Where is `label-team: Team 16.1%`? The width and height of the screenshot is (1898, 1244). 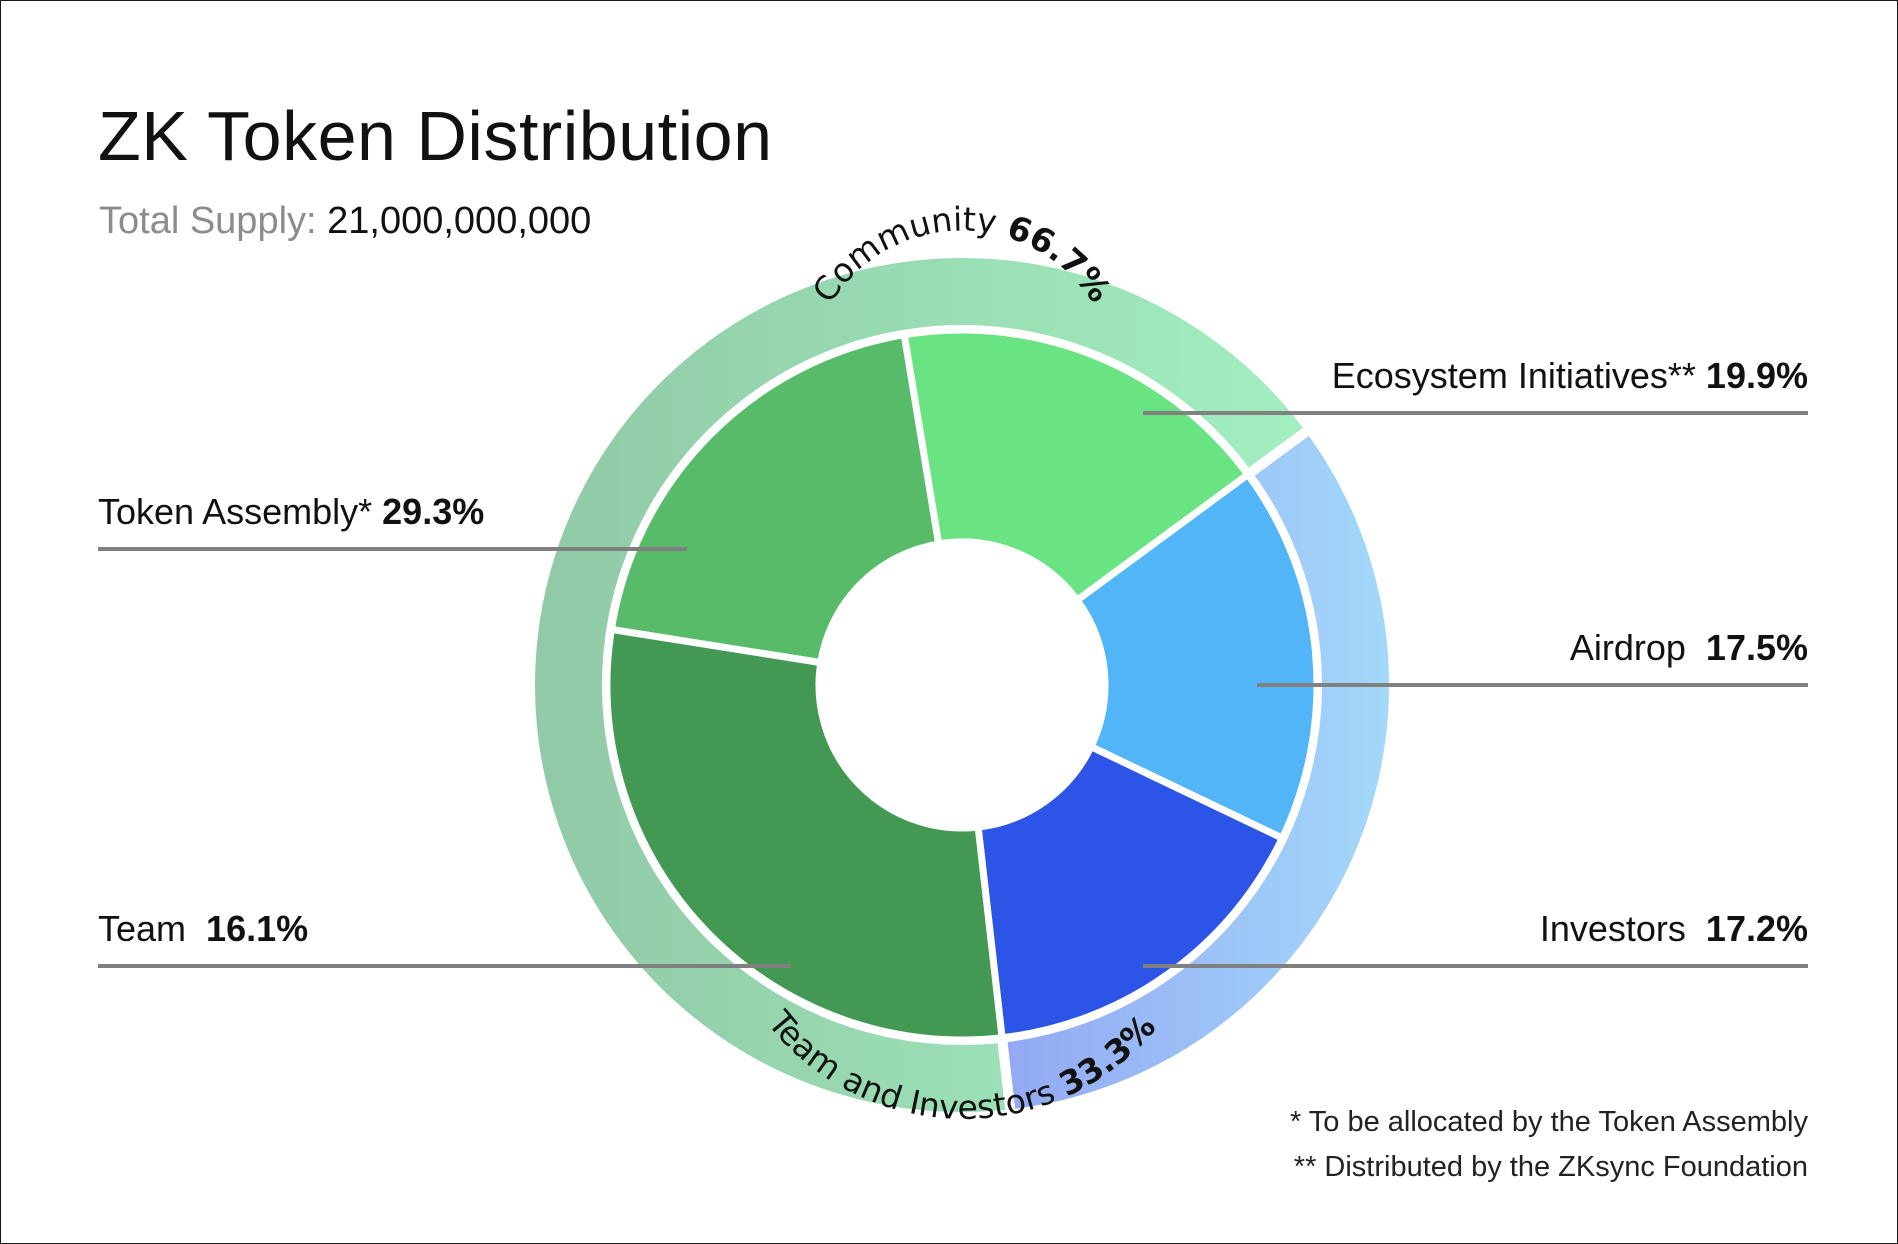 label-team: Team 16.1% is located at coordinates (203, 928).